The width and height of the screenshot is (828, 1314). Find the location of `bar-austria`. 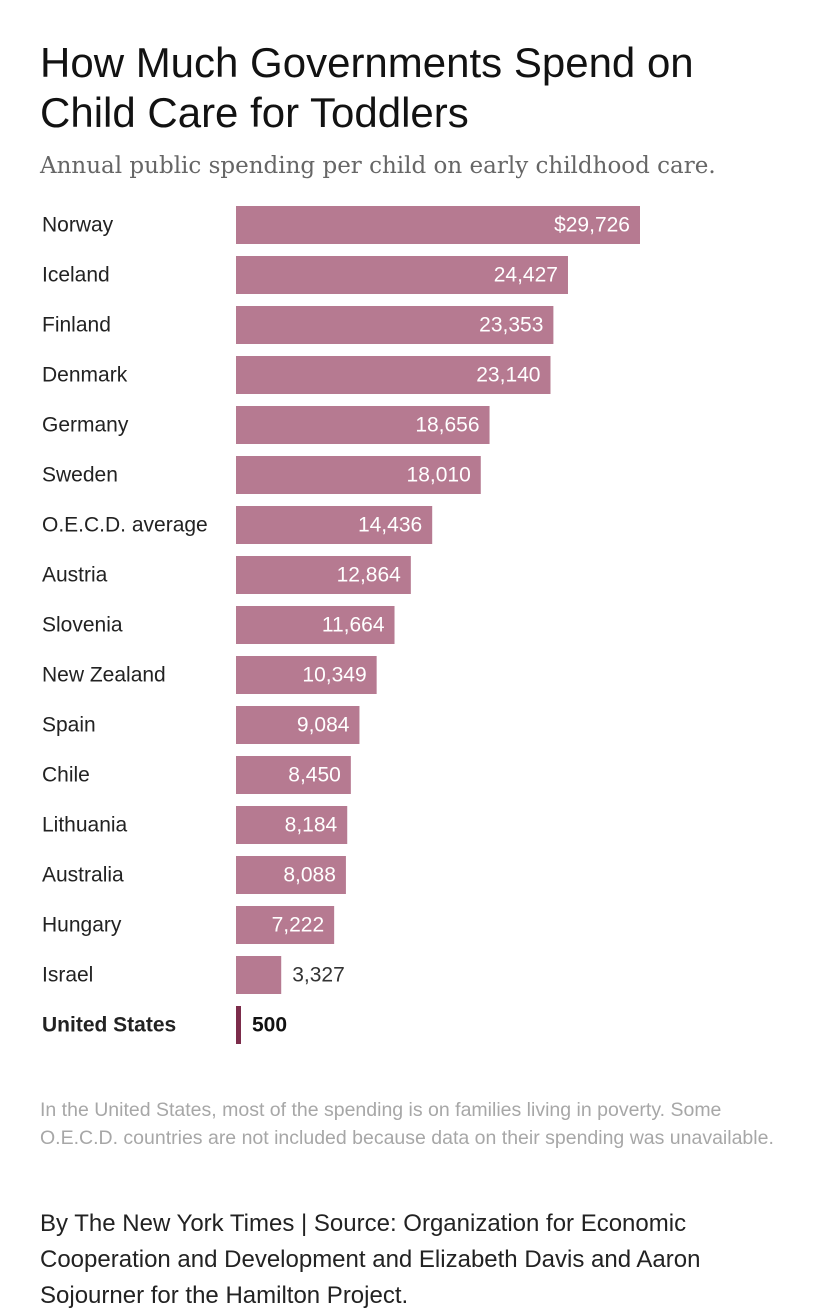

bar-austria is located at coordinates (323, 575).